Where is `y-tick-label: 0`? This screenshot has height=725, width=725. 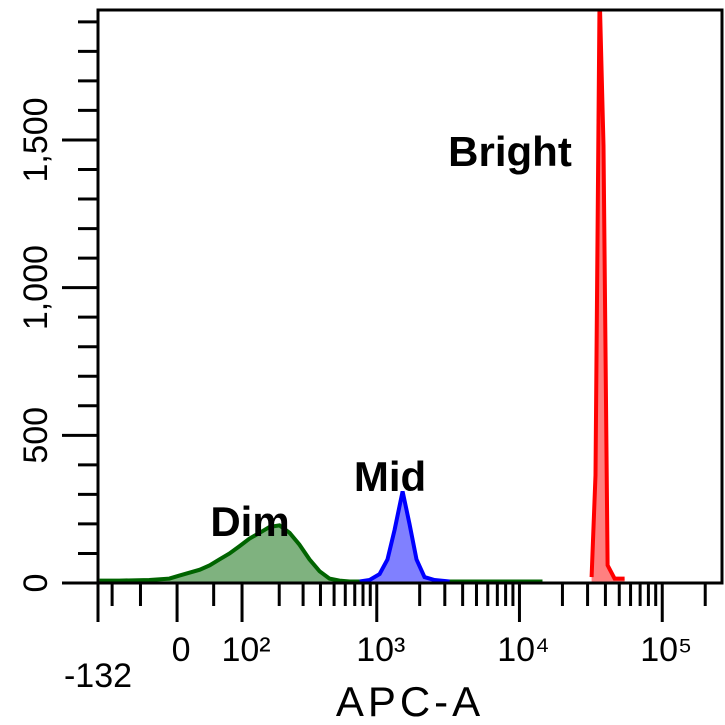 y-tick-label: 0 is located at coordinates (36, 583).